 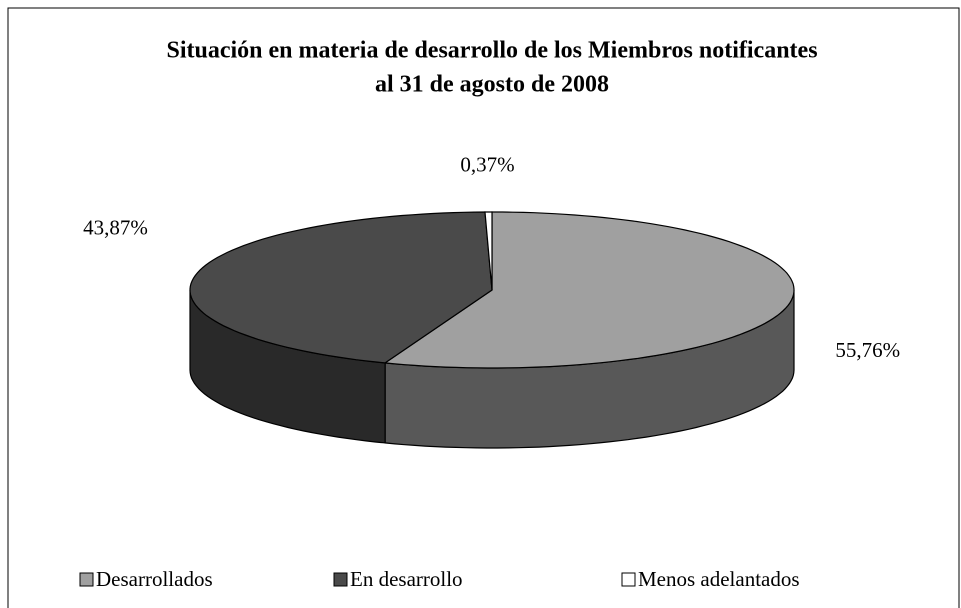 I want to click on legend-label: Desarrollados, so click(x=154, y=579).